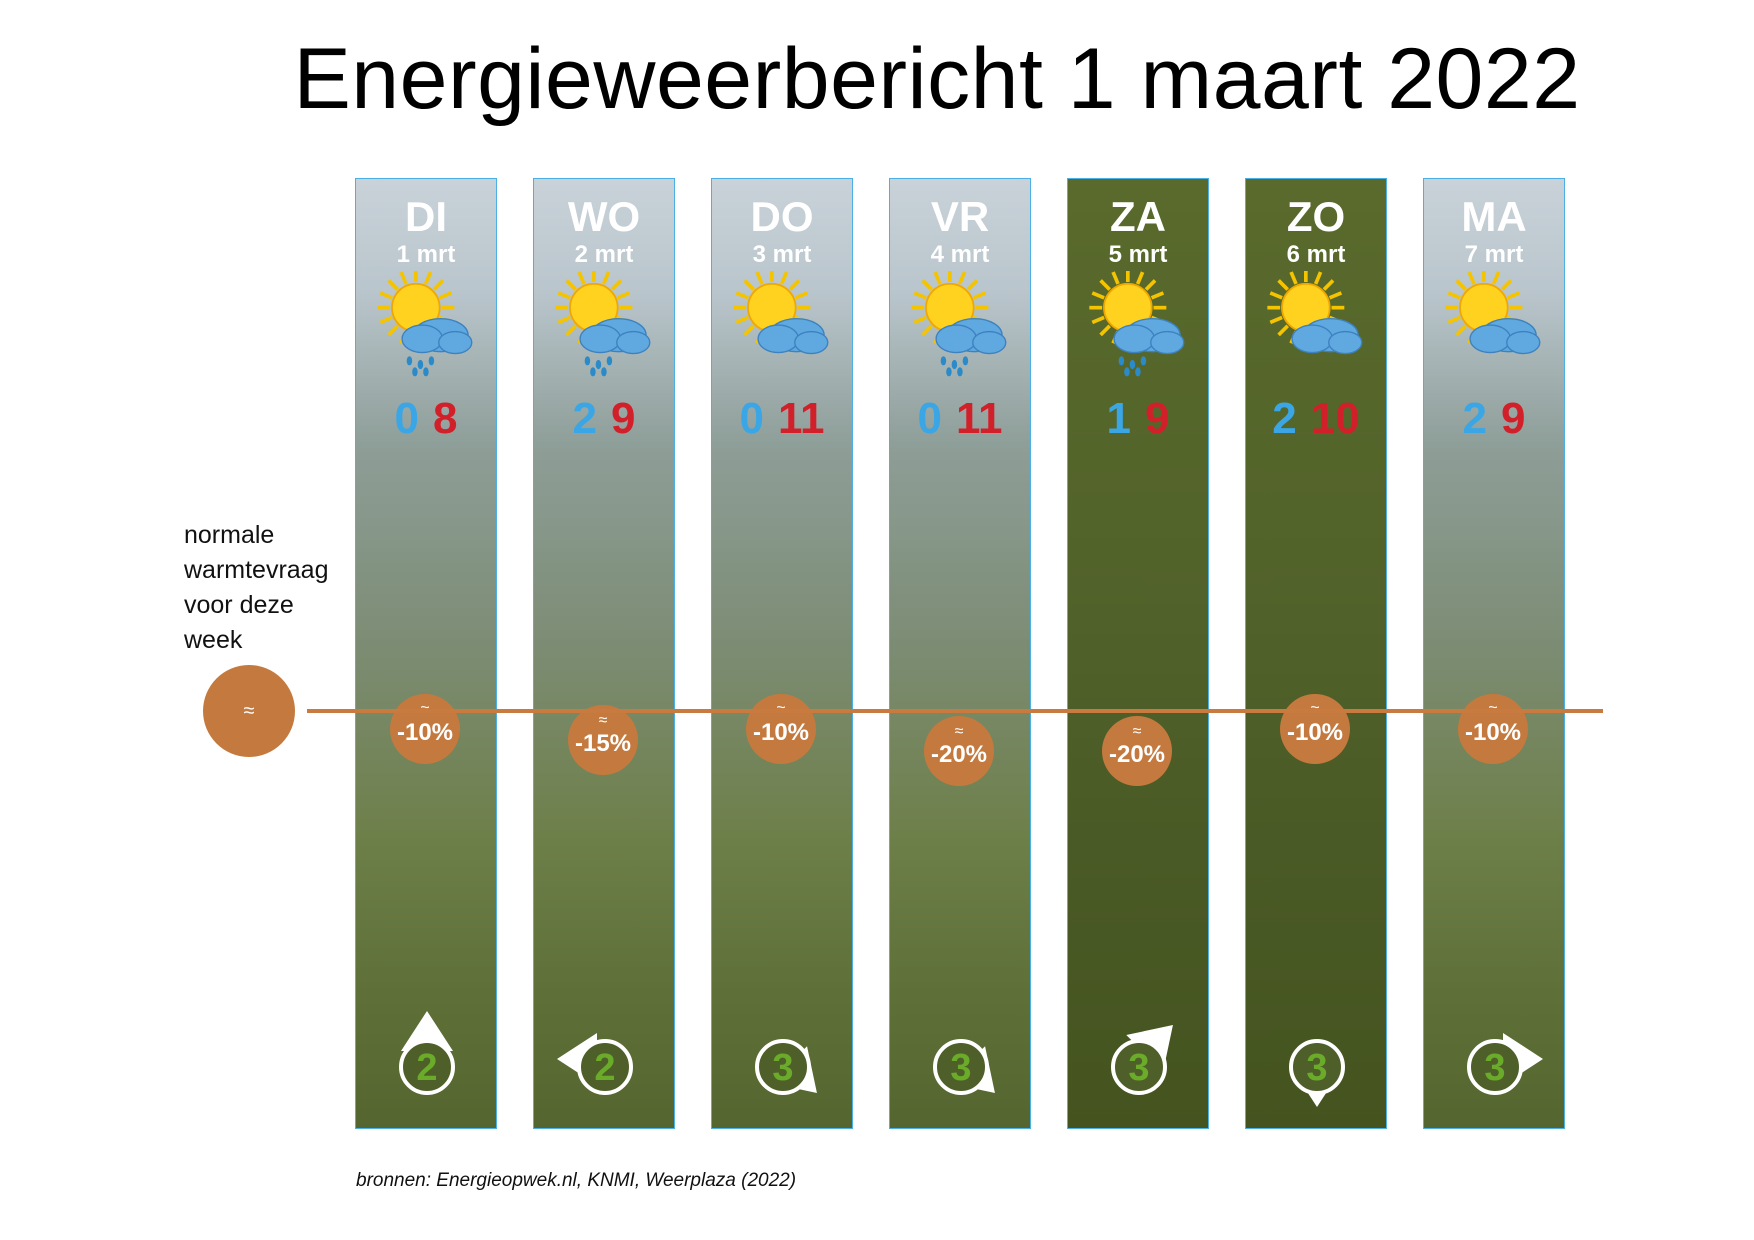  I want to click on day-date: 4 mrt, so click(960, 254).